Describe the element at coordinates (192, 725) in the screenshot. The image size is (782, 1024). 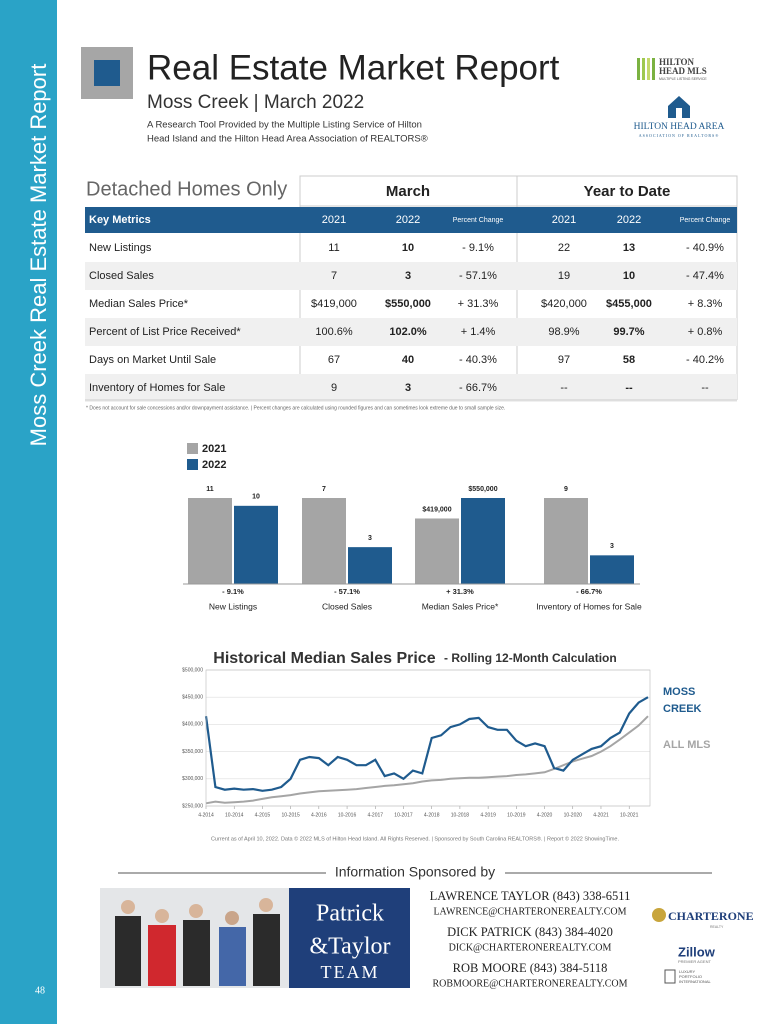
I see `y-tick-label: $400,000` at that location.